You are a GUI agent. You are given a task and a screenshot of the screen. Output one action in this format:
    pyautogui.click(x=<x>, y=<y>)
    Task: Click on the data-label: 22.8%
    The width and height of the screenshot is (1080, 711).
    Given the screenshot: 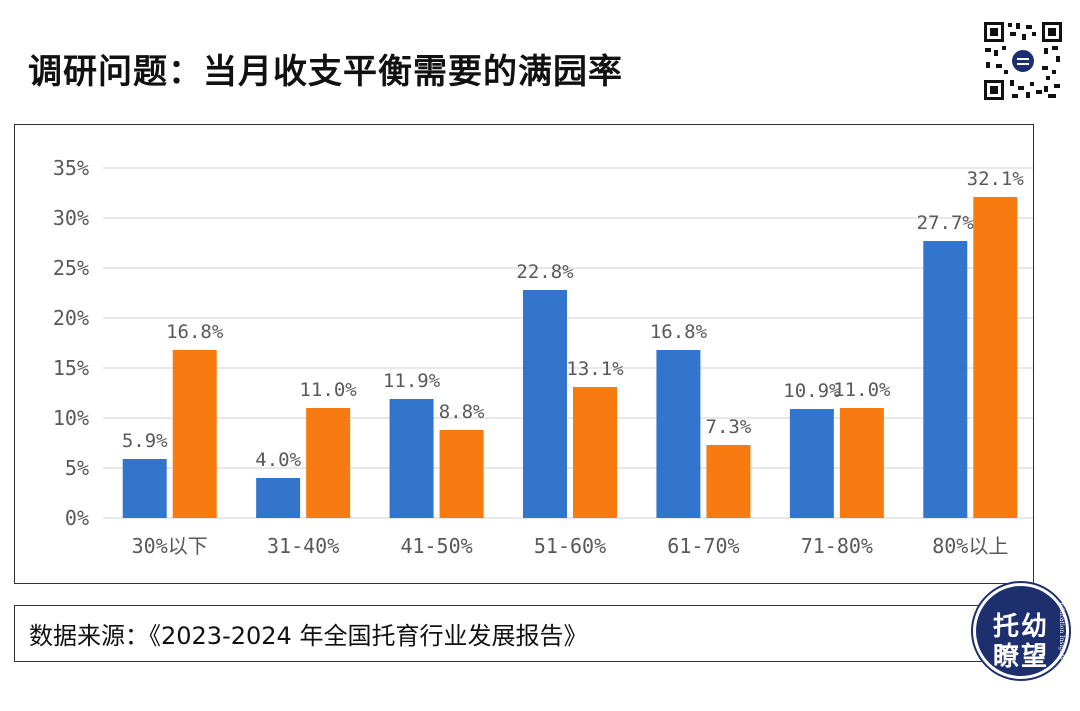 What is the action you would take?
    pyautogui.click(x=545, y=272)
    